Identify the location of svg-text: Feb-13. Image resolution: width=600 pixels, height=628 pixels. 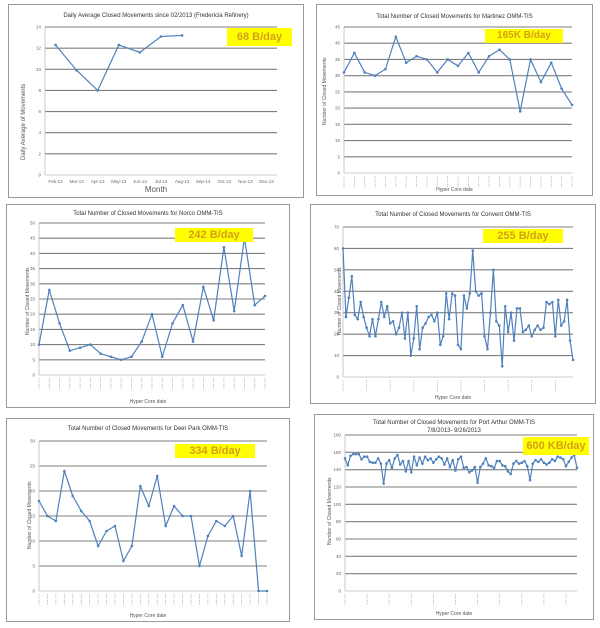
(55, 181).